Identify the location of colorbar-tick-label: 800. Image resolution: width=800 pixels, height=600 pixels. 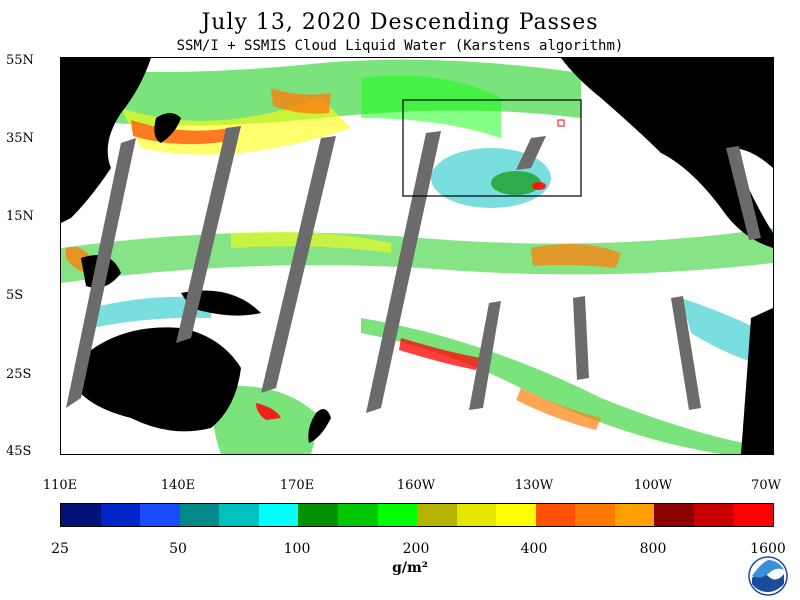
(653, 549).